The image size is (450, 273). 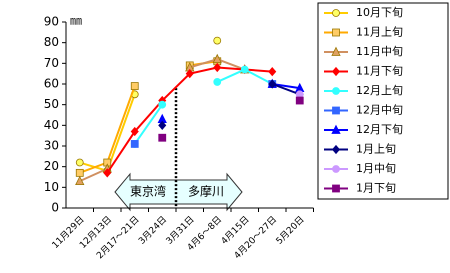 What do you see at coordinates (51, 84) in the screenshot?
I see `y-tick-label: 60` at bounding box center [51, 84].